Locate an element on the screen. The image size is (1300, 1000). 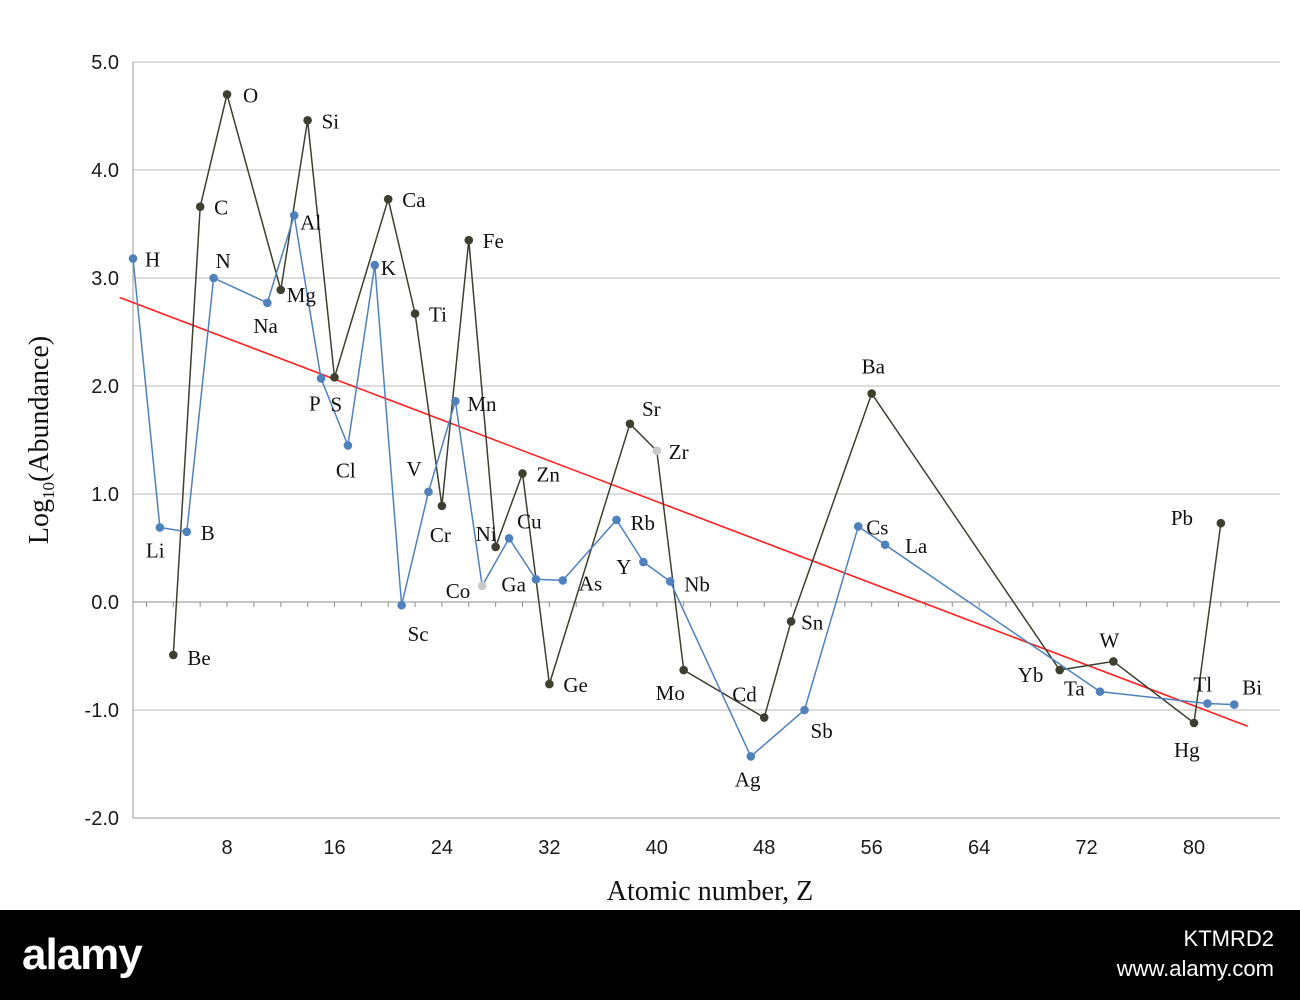
data-point-bi is located at coordinates (1234, 704).